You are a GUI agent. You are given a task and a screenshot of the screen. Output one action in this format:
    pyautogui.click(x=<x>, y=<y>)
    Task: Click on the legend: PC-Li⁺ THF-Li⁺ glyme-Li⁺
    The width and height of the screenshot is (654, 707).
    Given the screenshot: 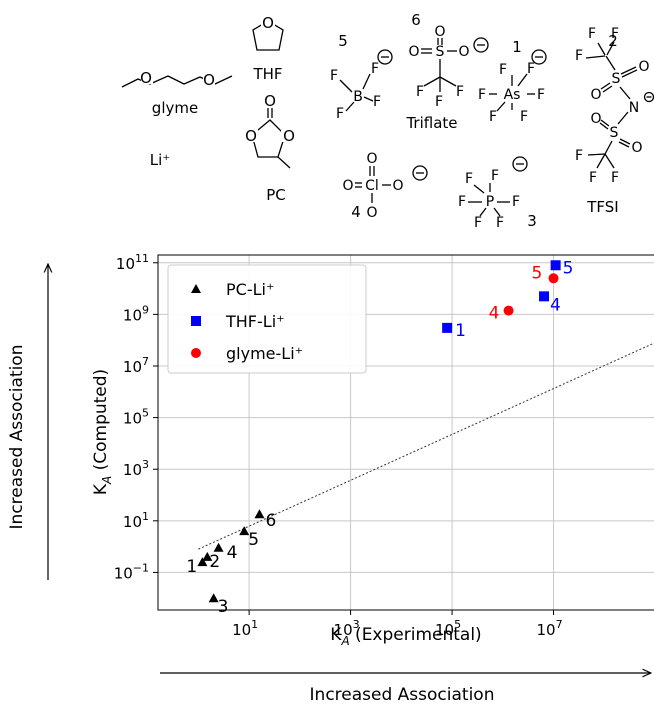 What is the action you would take?
    pyautogui.click(x=267, y=319)
    